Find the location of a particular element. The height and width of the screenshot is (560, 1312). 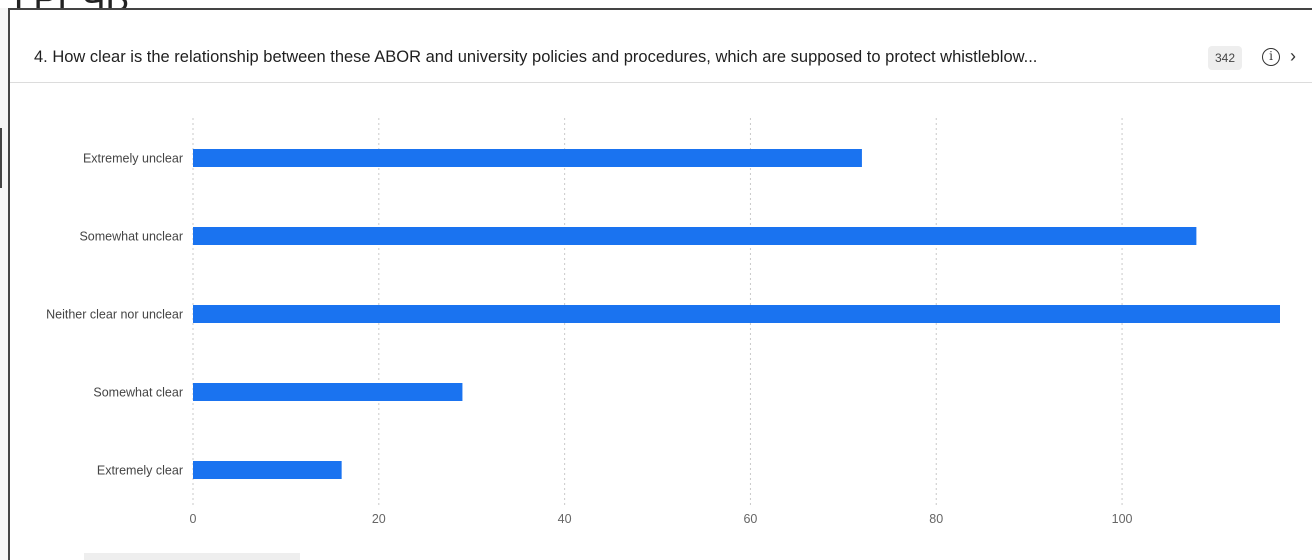

x-tick-label: 0 is located at coordinates (193, 519).